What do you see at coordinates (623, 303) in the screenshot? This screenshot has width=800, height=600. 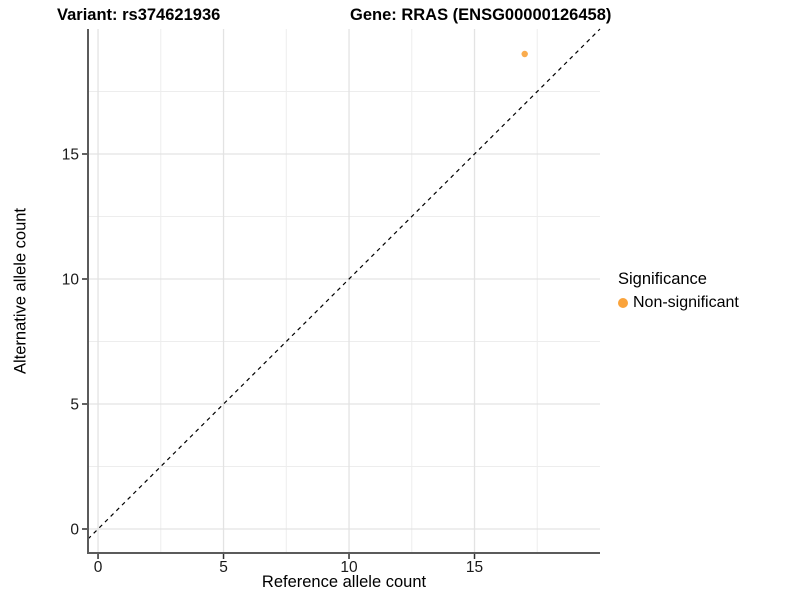 I see `legend-dot-icon` at bounding box center [623, 303].